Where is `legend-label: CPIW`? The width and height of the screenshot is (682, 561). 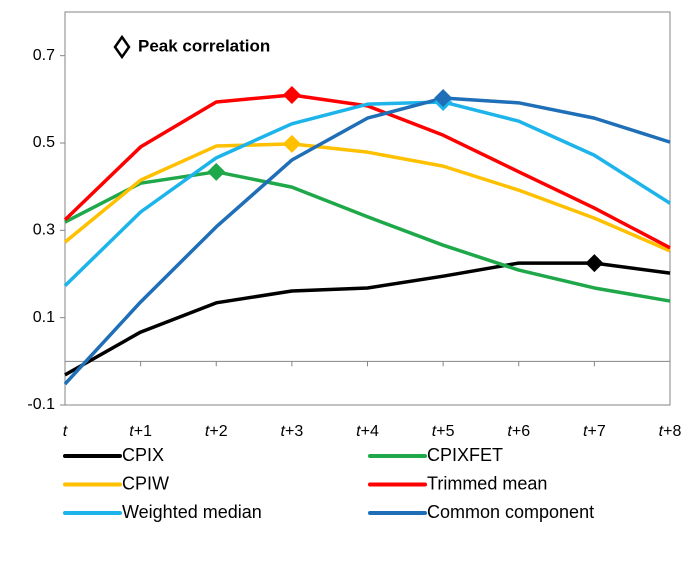
legend-label: CPIW is located at coordinates (145, 483).